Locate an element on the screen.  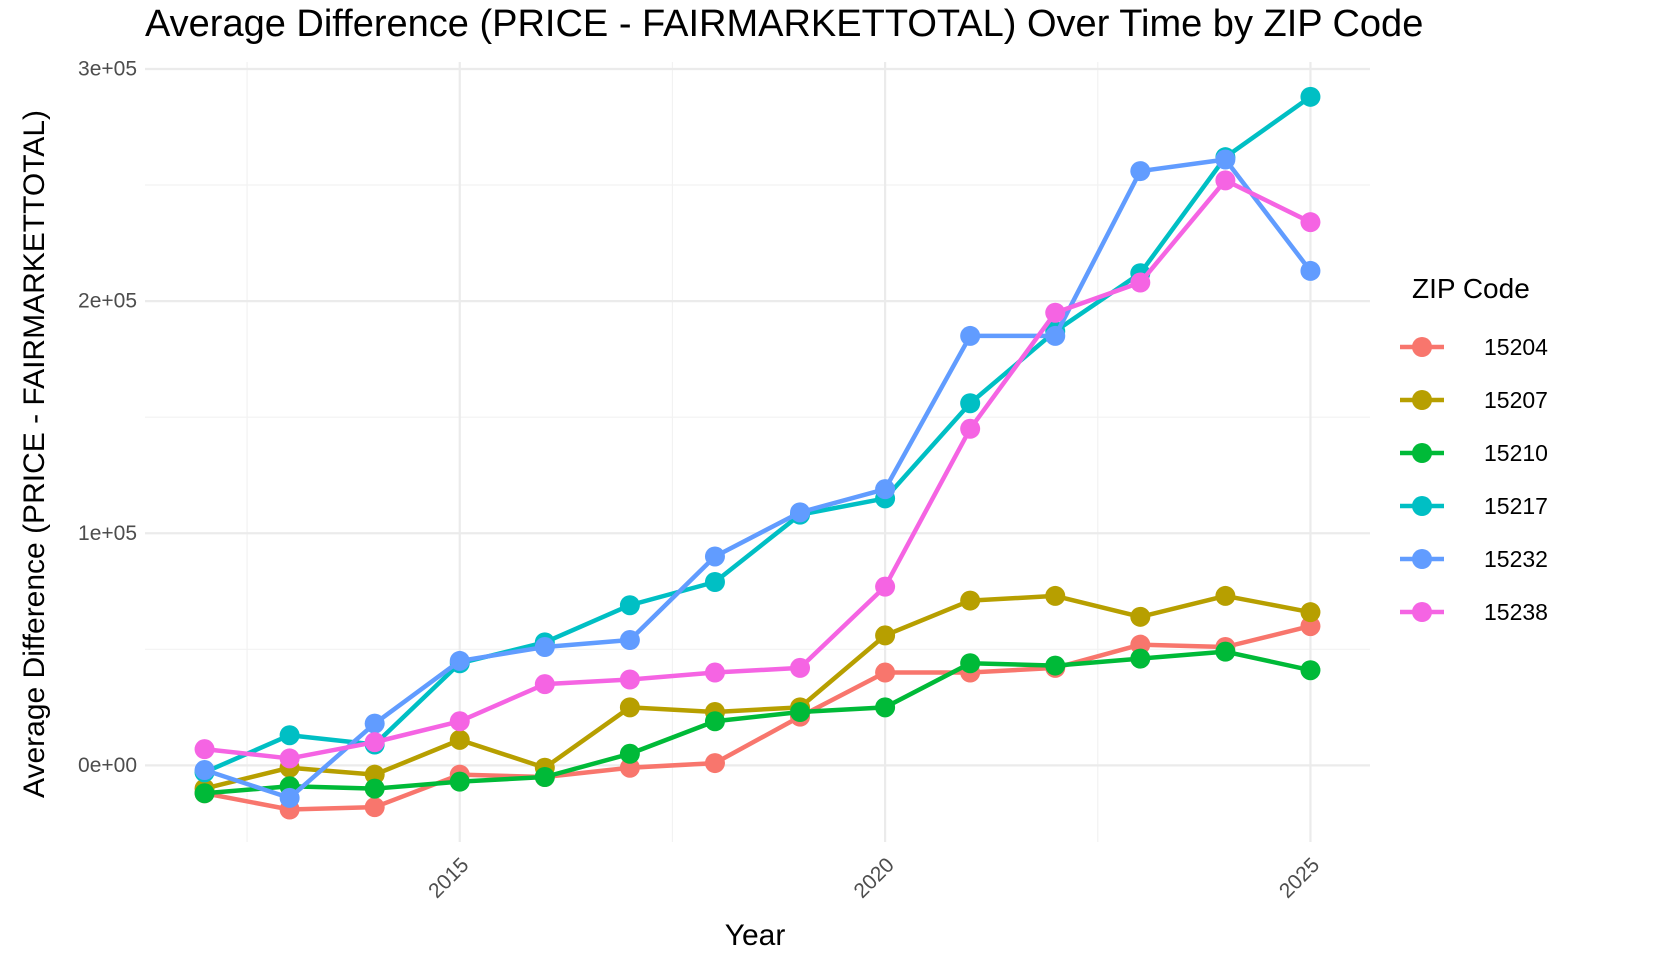
data-point-15210-2016 is located at coordinates (544, 777).